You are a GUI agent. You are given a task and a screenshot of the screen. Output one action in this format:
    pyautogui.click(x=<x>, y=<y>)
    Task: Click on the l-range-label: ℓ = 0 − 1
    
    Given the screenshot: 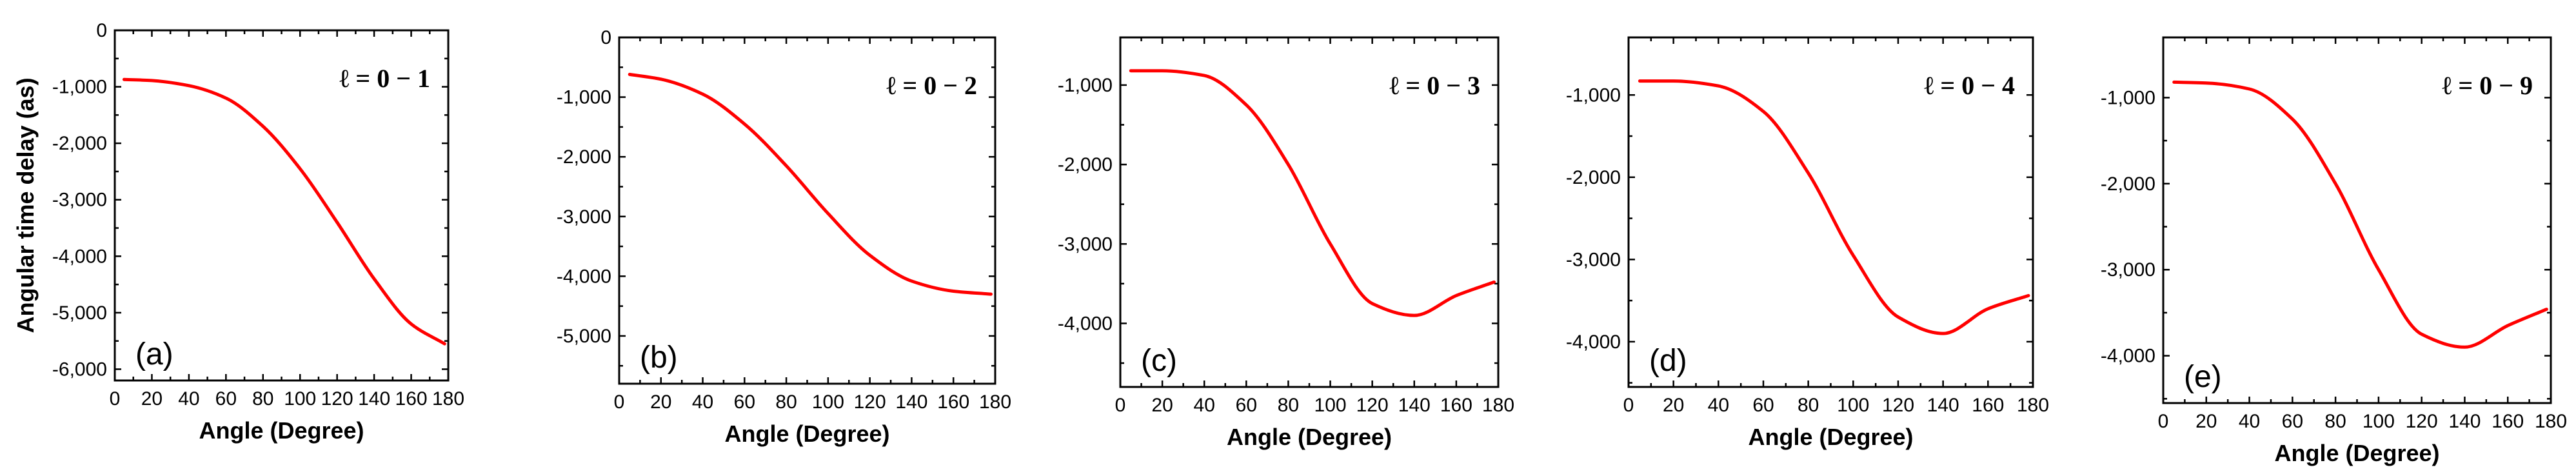 What is the action you would take?
    pyautogui.click(x=384, y=78)
    